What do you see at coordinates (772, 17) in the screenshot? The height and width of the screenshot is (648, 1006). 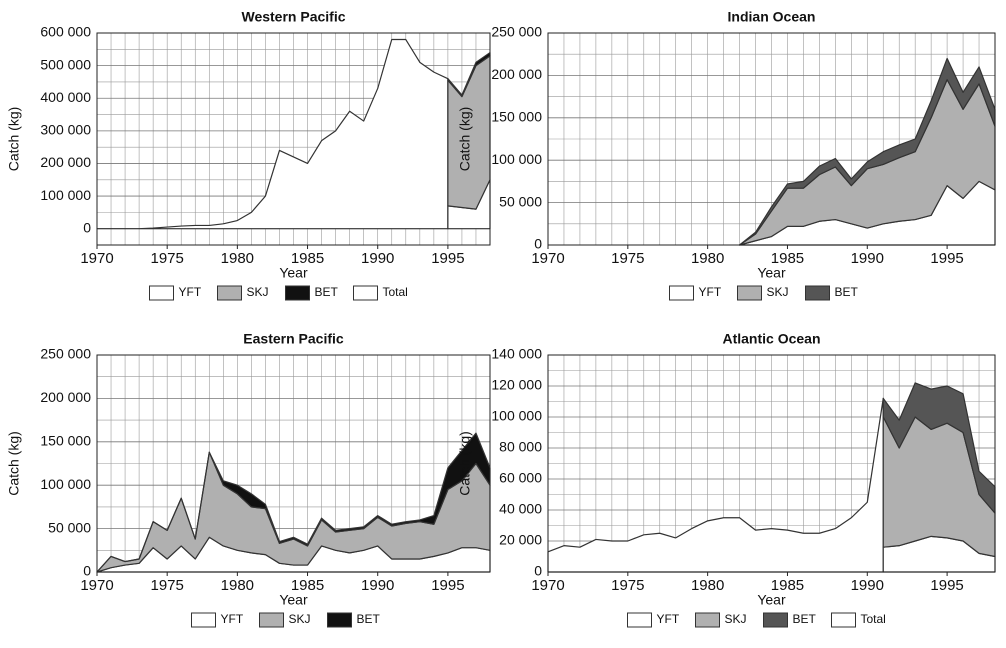 I see `chart-title: Indian Ocean` at bounding box center [772, 17].